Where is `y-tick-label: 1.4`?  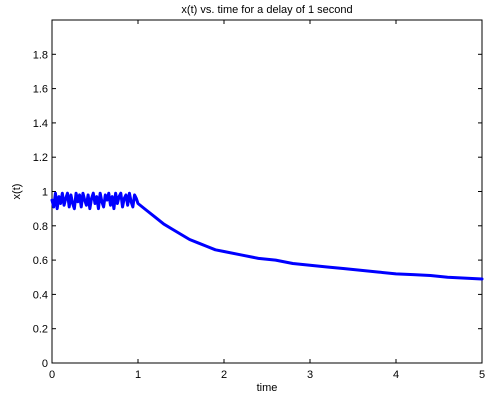 y-tick-label: 1.4 is located at coordinates (40, 124).